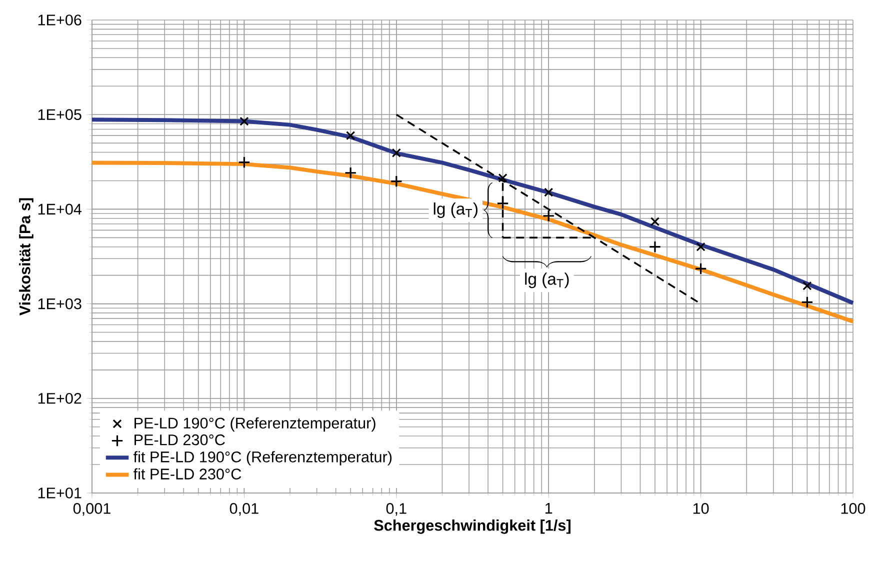 Image resolution: width=876 pixels, height=563 pixels. Describe the element at coordinates (179, 440) in the screenshot. I see `legend-label: PE-LD 230°C` at that location.